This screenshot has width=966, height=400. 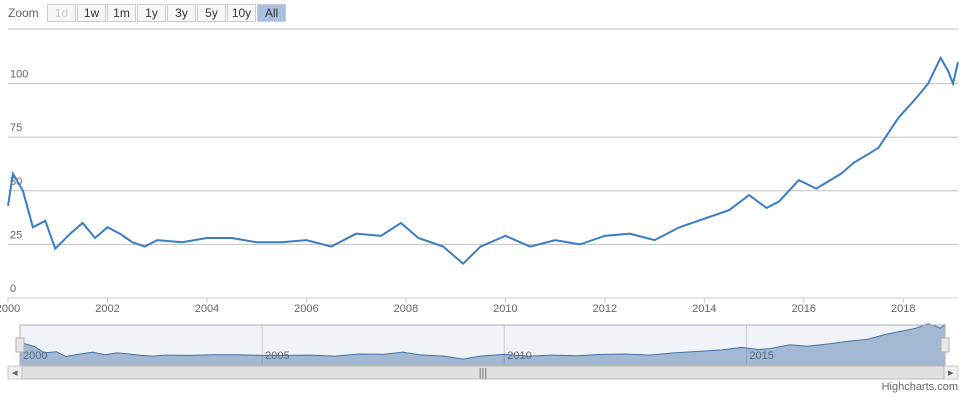 I want to click on x-tick-label: 2004, so click(x=207, y=309).